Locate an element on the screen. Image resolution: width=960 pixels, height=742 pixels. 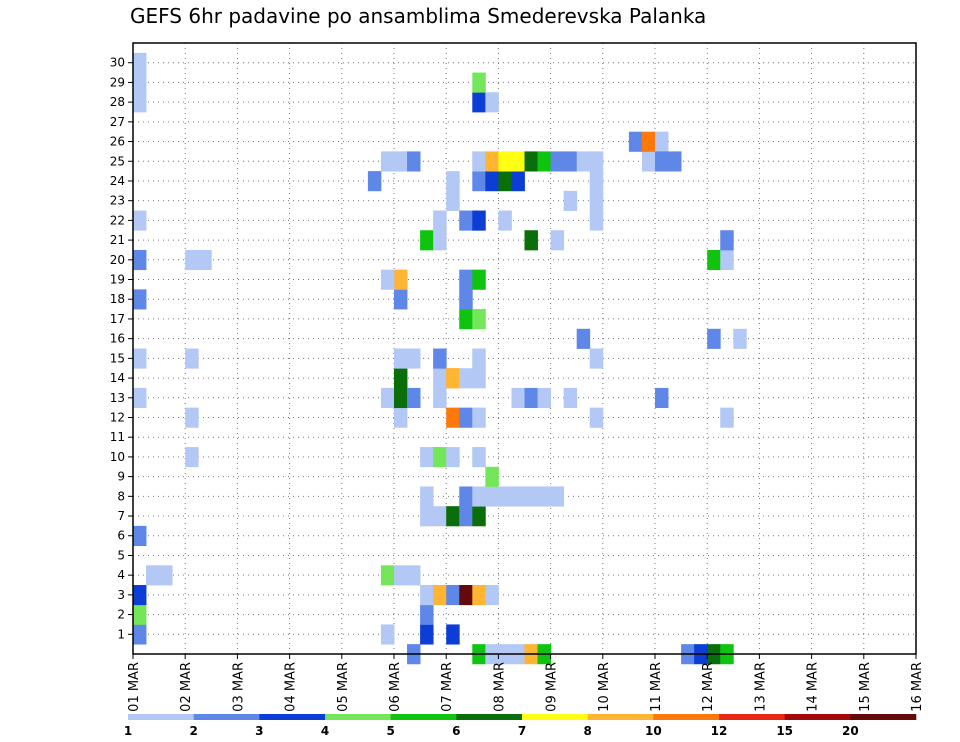
x-tick-label: 01 MAR is located at coordinates (134, 687).